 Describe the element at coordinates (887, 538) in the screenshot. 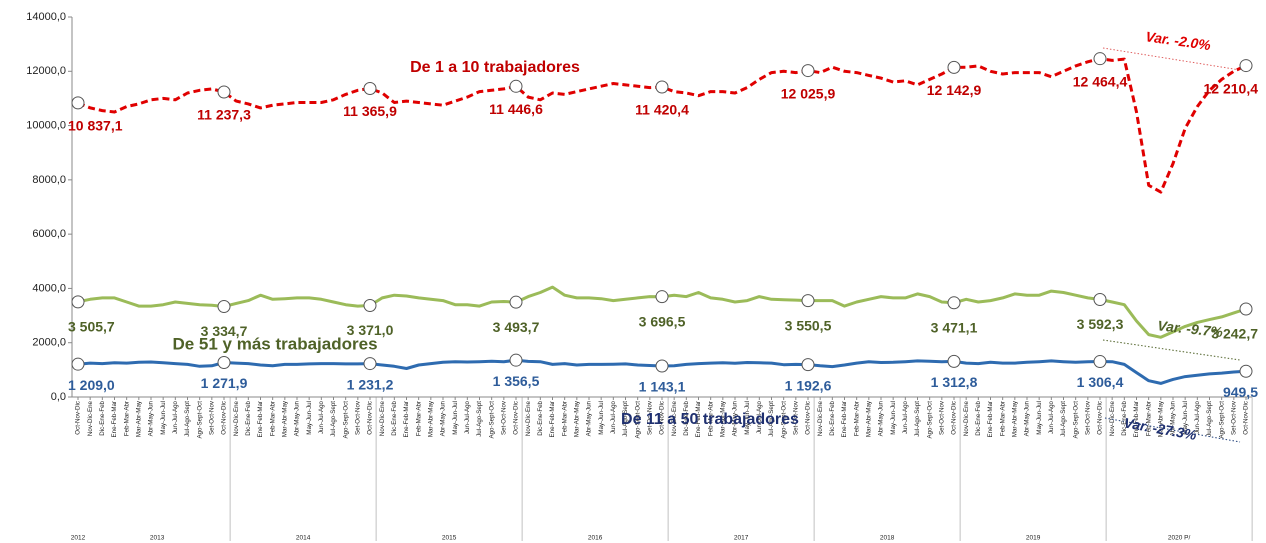

I see `group-label: 2018` at that location.